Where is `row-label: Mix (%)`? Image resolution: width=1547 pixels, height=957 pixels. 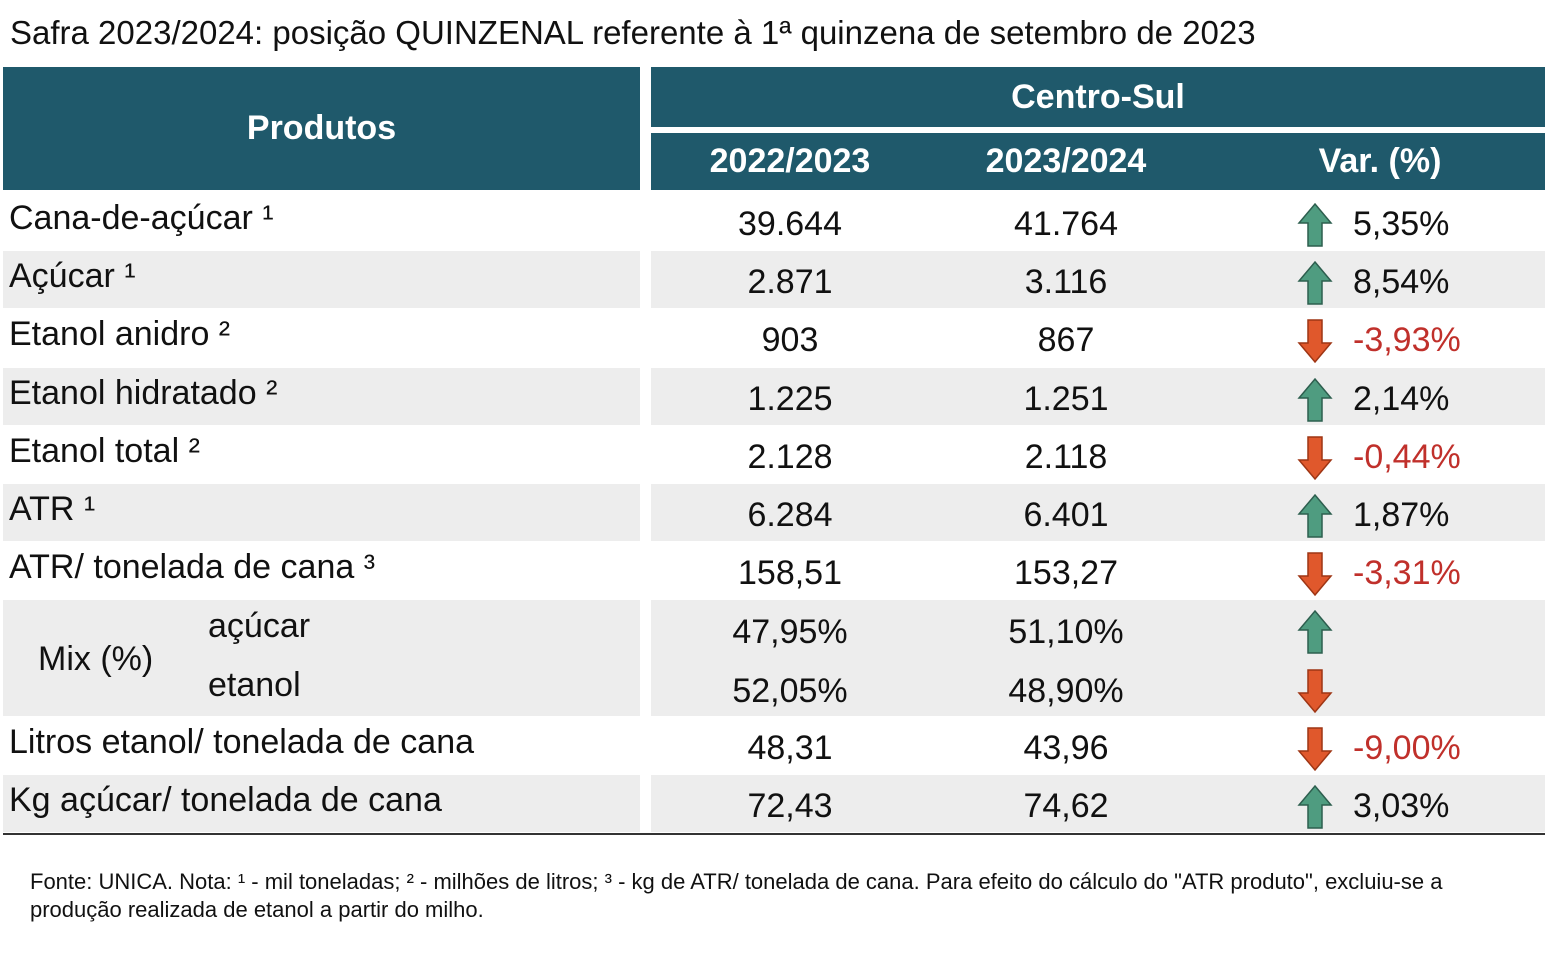 row-label: Mix (%) is located at coordinates (96, 658).